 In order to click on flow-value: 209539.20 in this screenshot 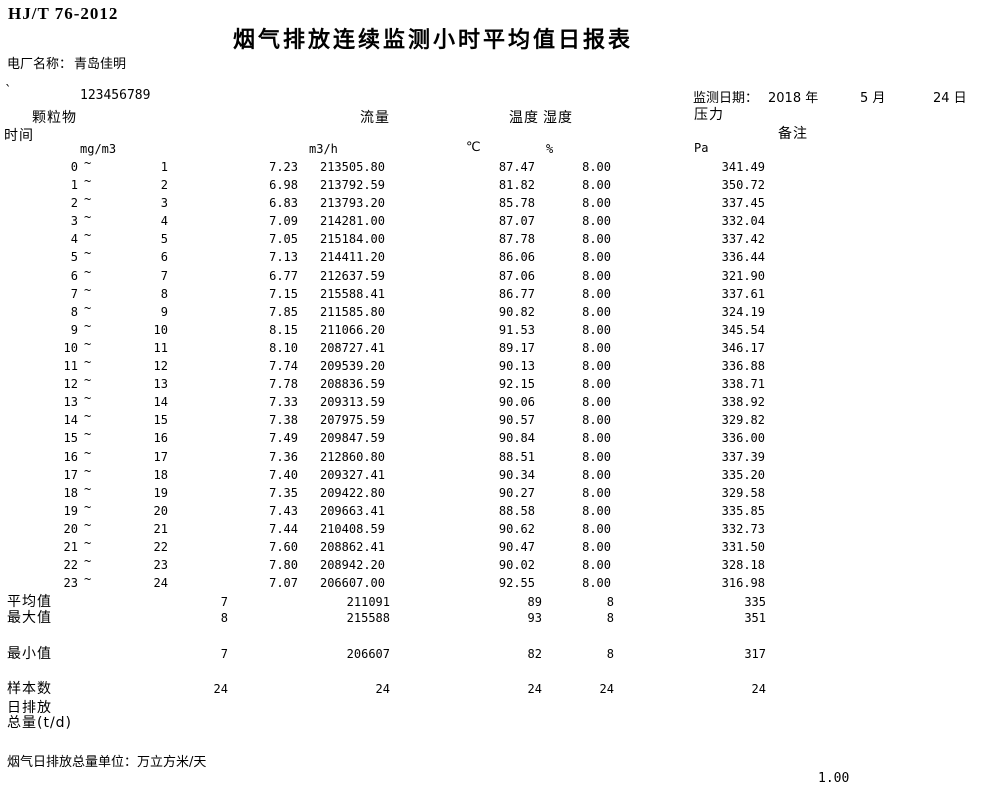, I will do `click(352, 366)`.